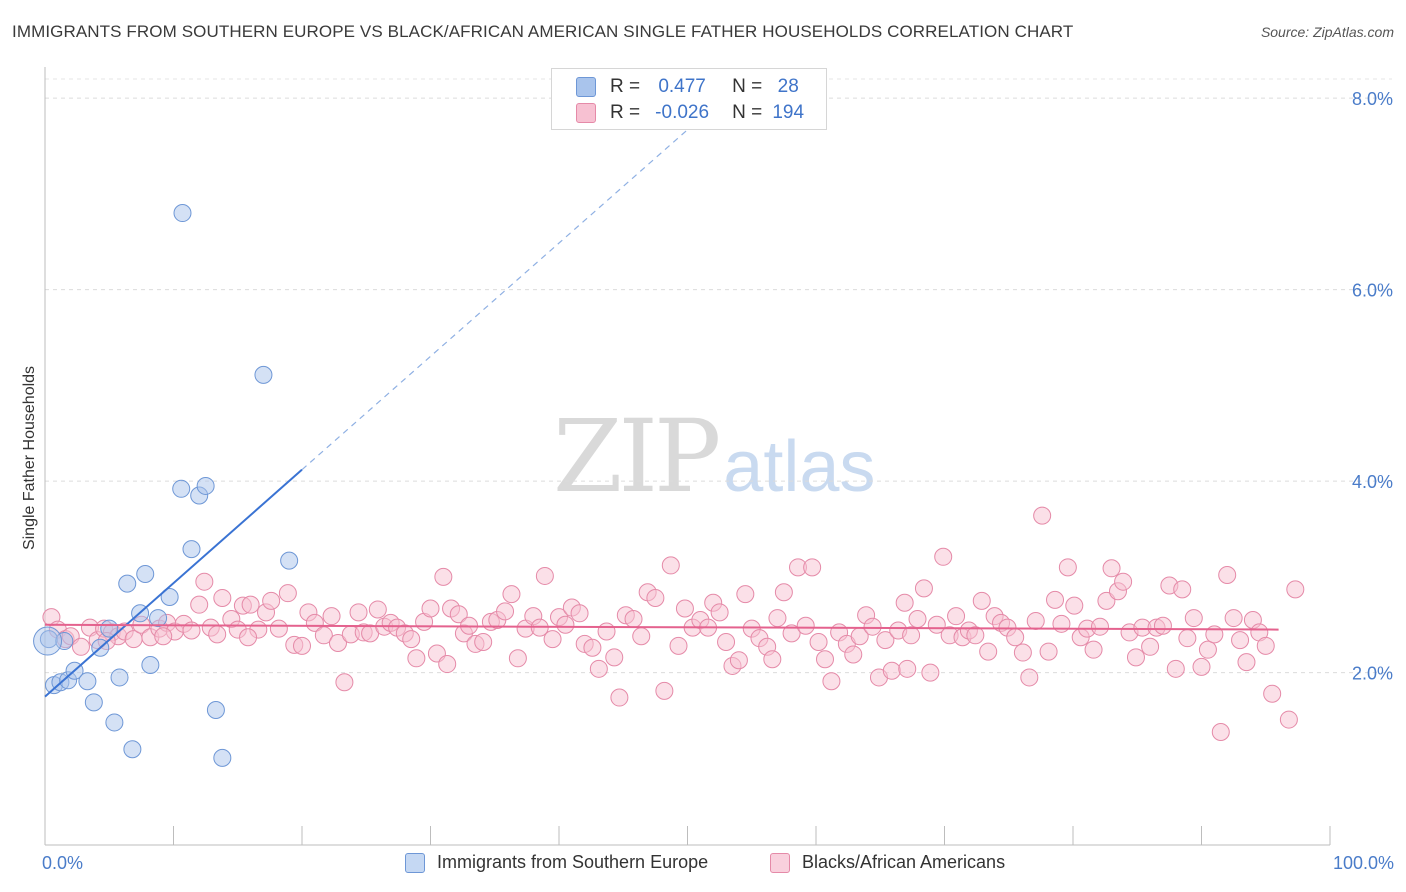 The width and height of the screenshot is (1406, 892). Describe the element at coordinates (63, 863) in the screenshot. I see `x-tick-label-min: 0.0%` at that location.